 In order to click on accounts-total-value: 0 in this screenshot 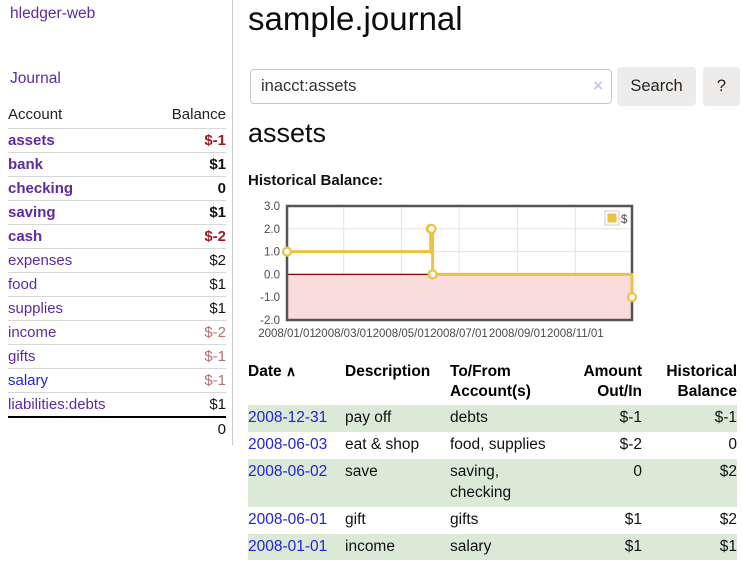, I will do `click(187, 428)`.